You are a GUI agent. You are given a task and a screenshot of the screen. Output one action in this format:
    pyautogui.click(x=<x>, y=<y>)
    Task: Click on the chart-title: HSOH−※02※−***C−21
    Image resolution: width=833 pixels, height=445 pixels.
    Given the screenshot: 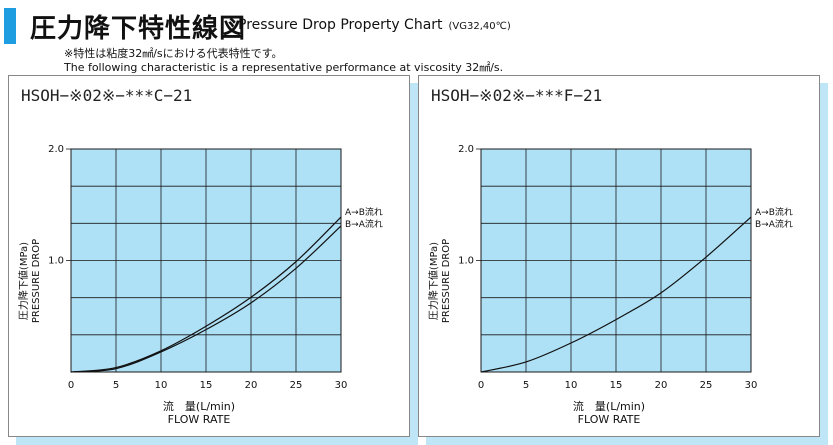 What is the action you would take?
    pyautogui.click(x=107, y=95)
    